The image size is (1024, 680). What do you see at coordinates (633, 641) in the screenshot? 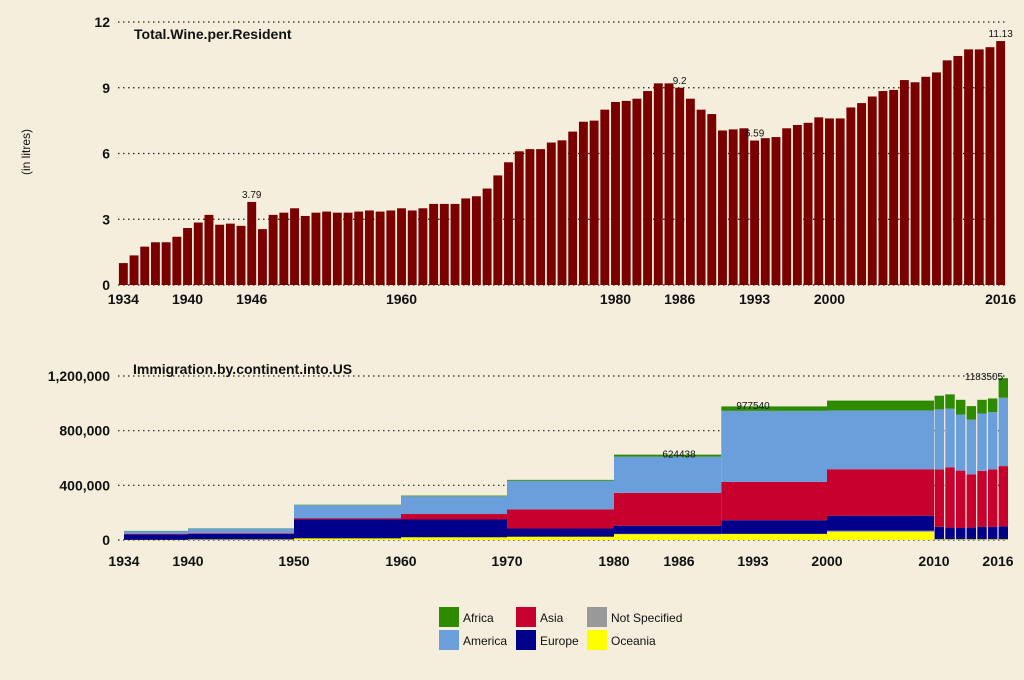
I see `legend-label: Oceania` at bounding box center [633, 641].